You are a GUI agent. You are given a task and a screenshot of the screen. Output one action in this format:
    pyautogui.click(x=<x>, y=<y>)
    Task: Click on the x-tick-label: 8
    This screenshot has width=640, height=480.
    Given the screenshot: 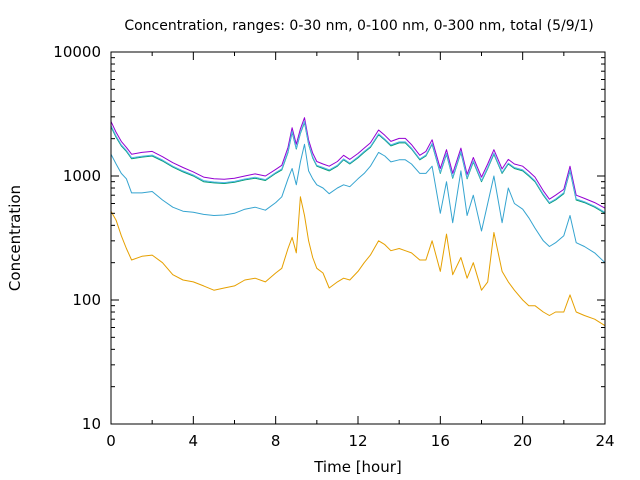 What is the action you would take?
    pyautogui.click(x=276, y=441)
    